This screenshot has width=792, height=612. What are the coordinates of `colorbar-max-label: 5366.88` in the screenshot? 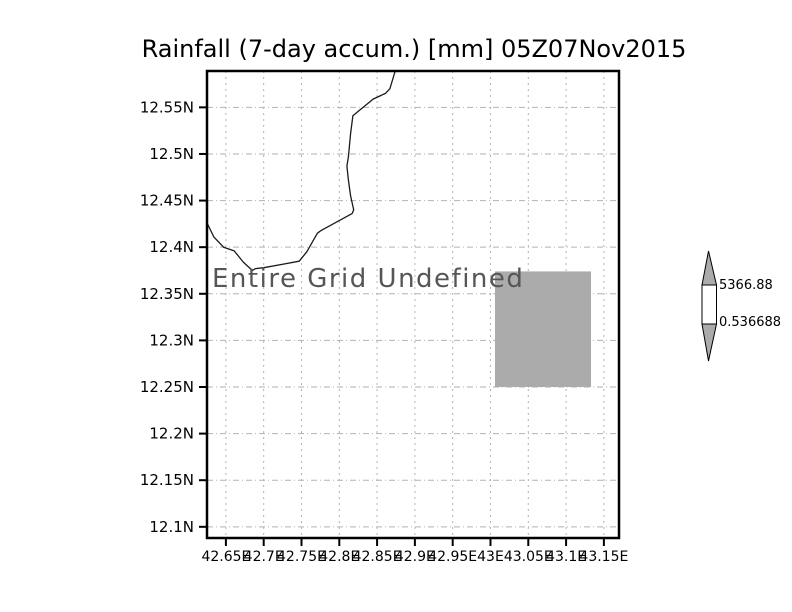 It's located at (746, 285).